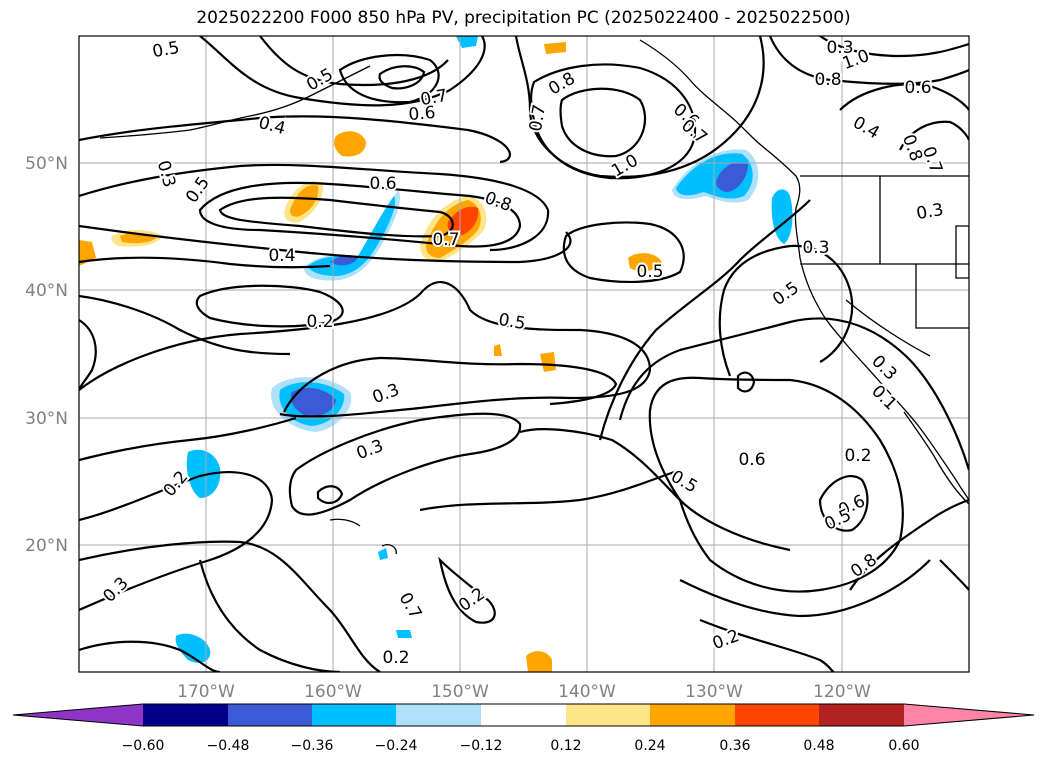 The height and width of the screenshot is (765, 1047). What do you see at coordinates (827, 80) in the screenshot?
I see `contour-label: 0.8` at bounding box center [827, 80].